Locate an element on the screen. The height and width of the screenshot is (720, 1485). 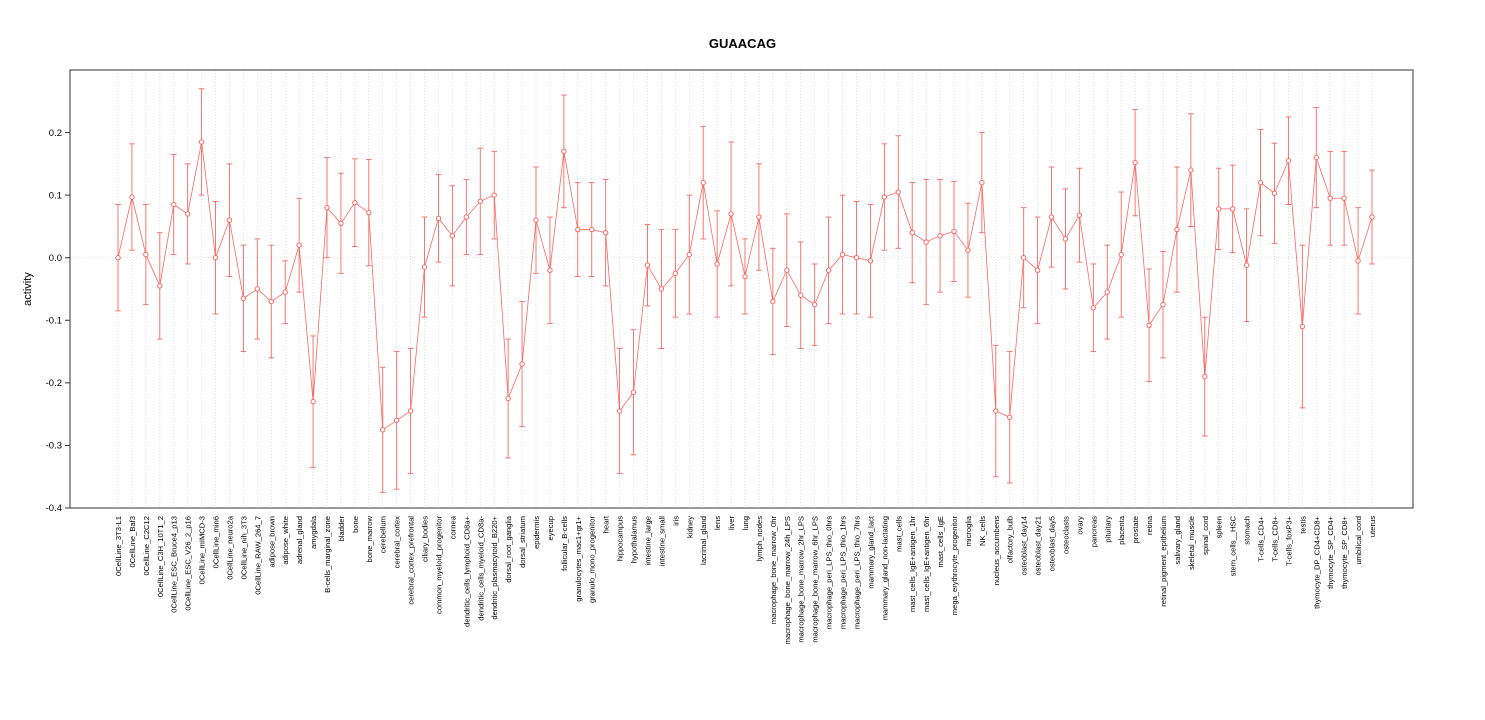
x-tick-label: 0CellLine_Baf3 is located at coordinates (132, 542).